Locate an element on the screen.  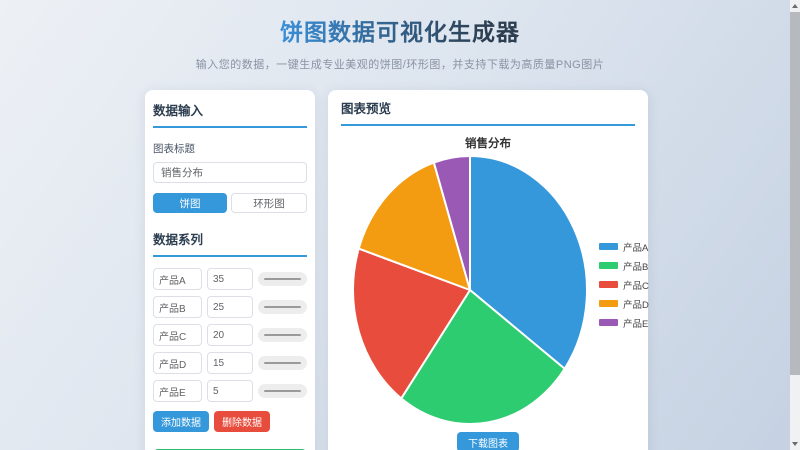
chart-title-label: 图表标题 is located at coordinates (174, 149).